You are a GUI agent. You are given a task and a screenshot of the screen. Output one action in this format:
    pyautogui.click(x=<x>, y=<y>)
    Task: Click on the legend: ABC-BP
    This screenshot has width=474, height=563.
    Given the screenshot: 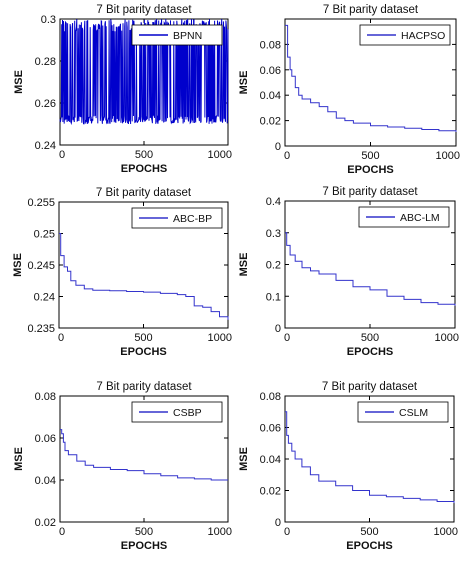 What is the action you would take?
    pyautogui.click(x=177, y=218)
    